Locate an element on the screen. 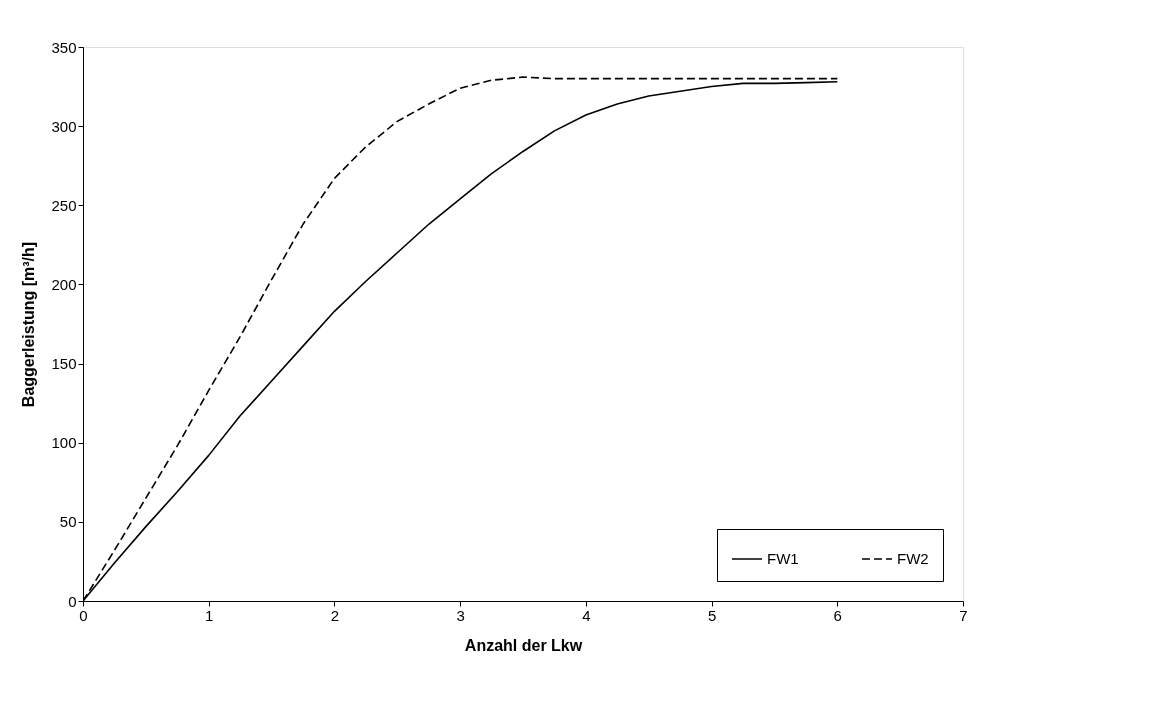 The width and height of the screenshot is (1153, 718). x-tick-label: 3 is located at coordinates (460, 615).